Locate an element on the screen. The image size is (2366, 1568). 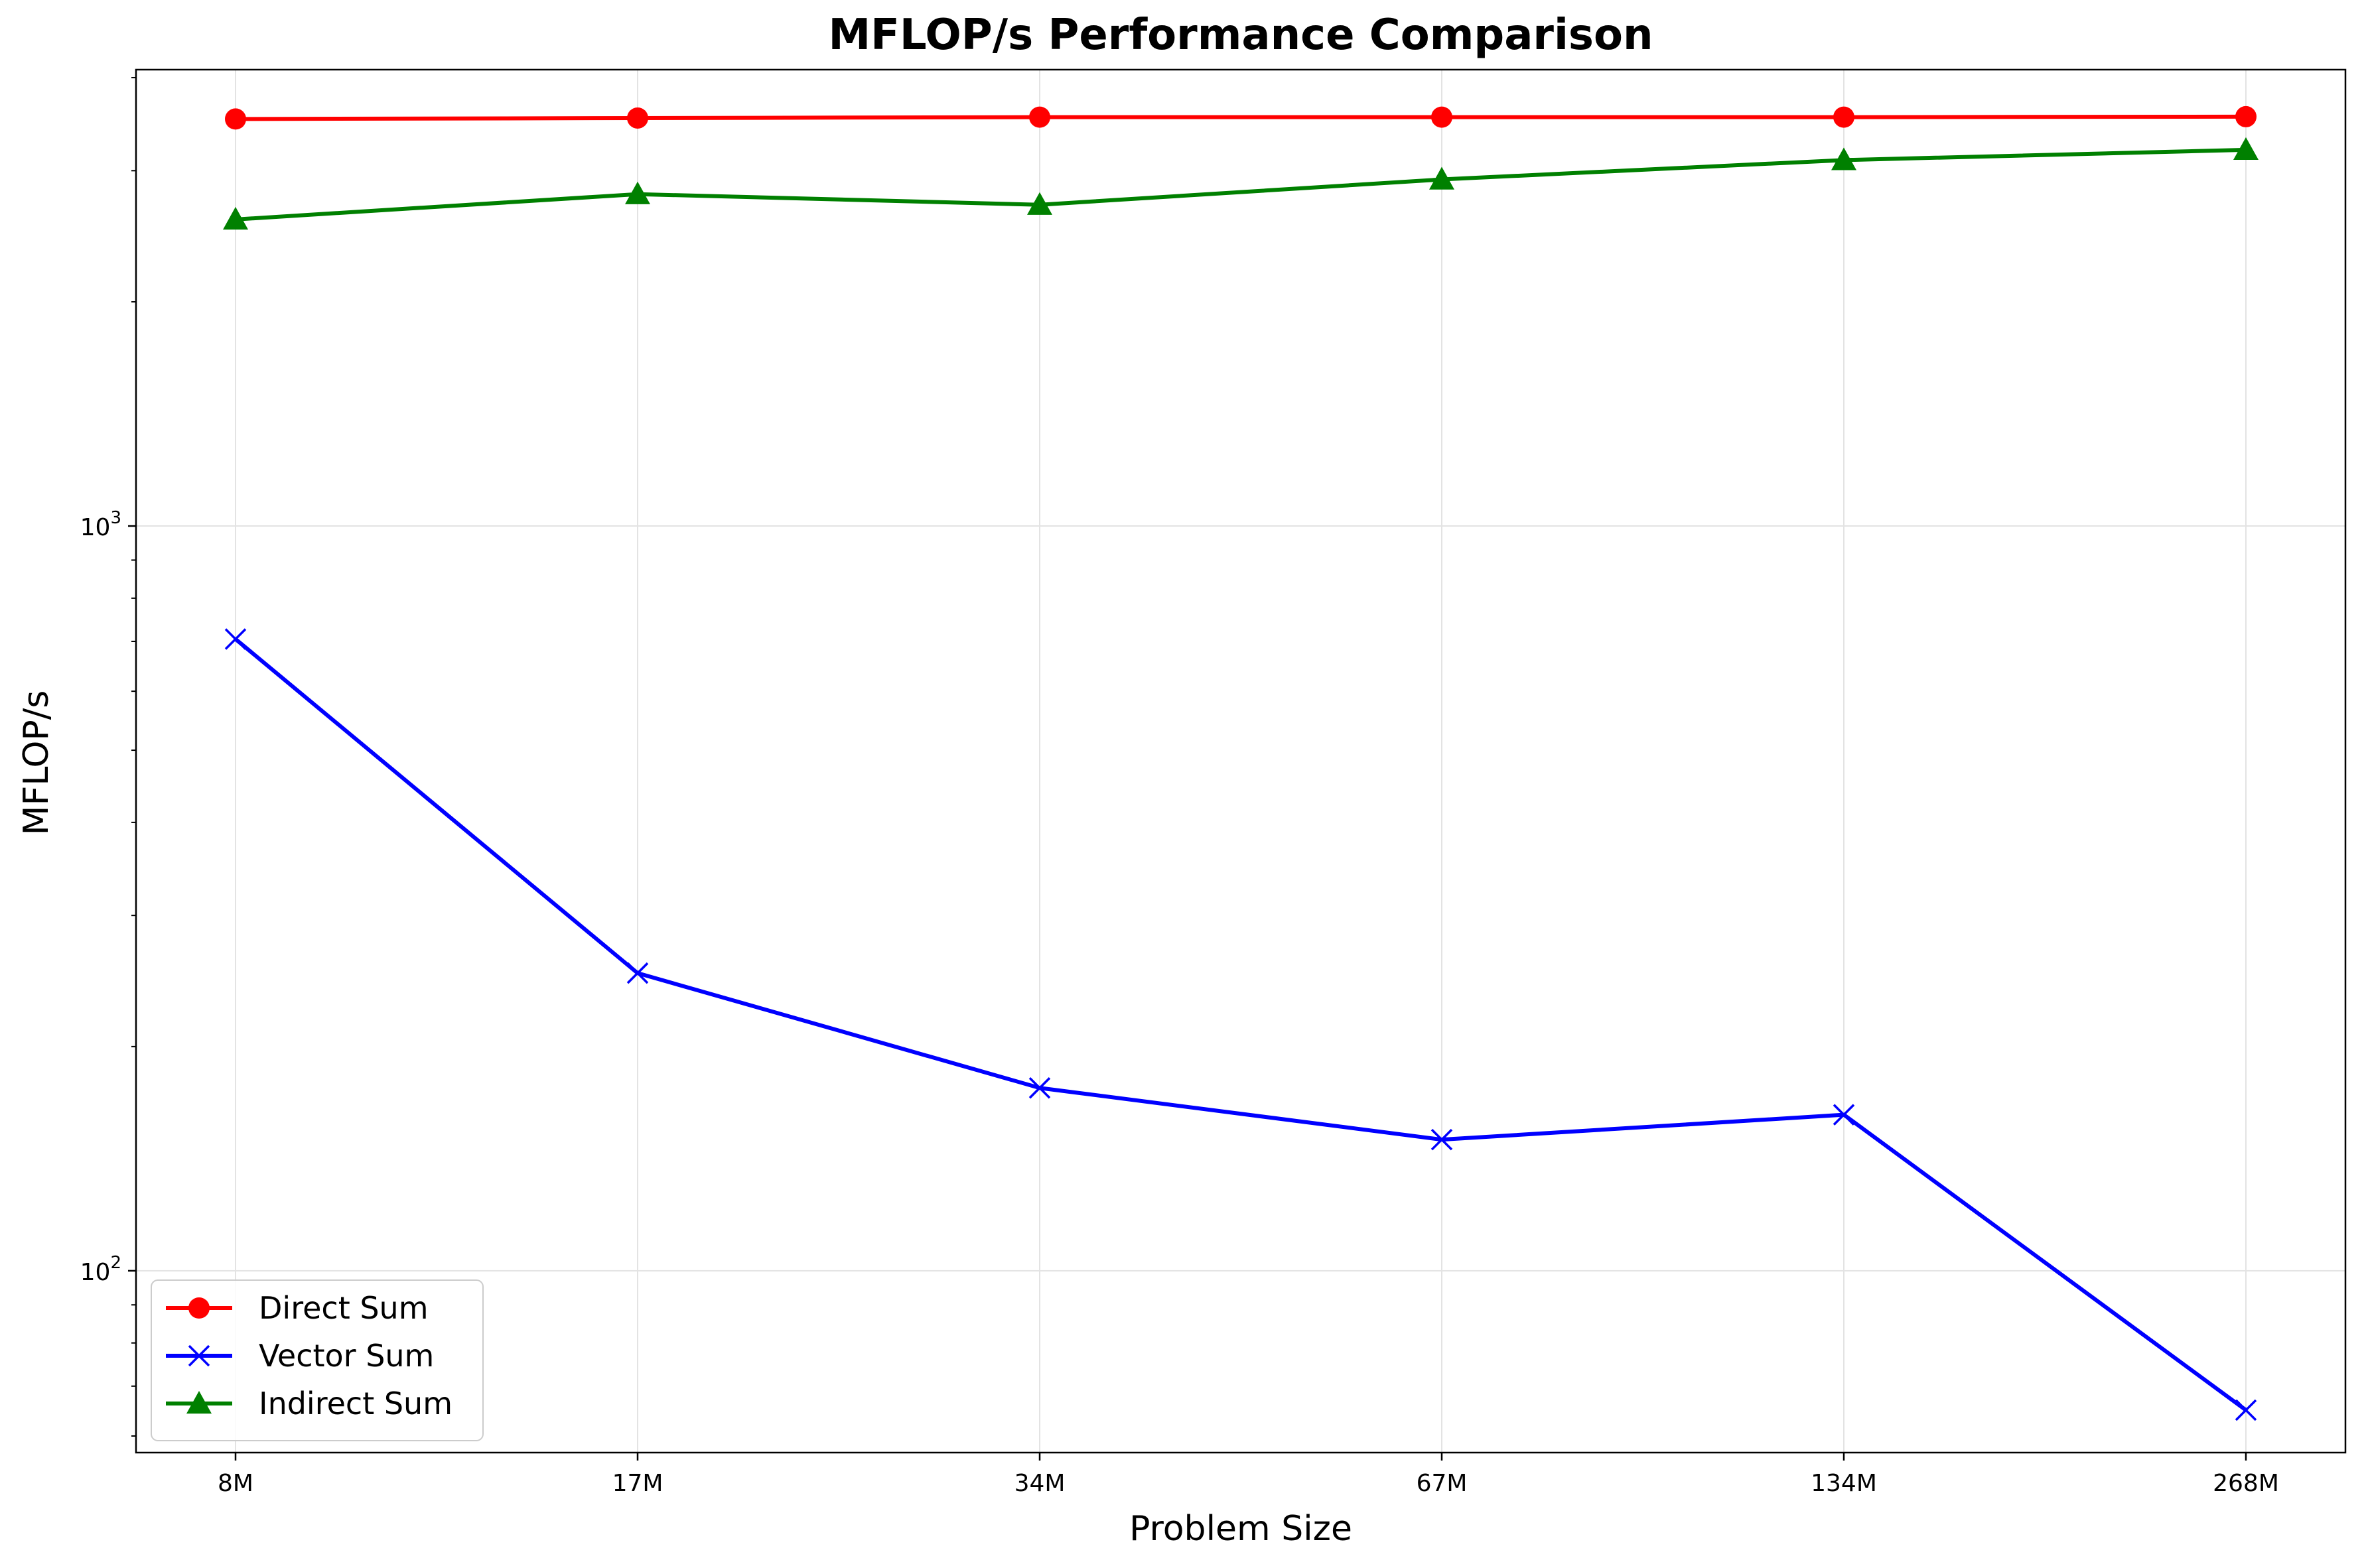
x-tick-label: 34M is located at coordinates (1040, 1483).